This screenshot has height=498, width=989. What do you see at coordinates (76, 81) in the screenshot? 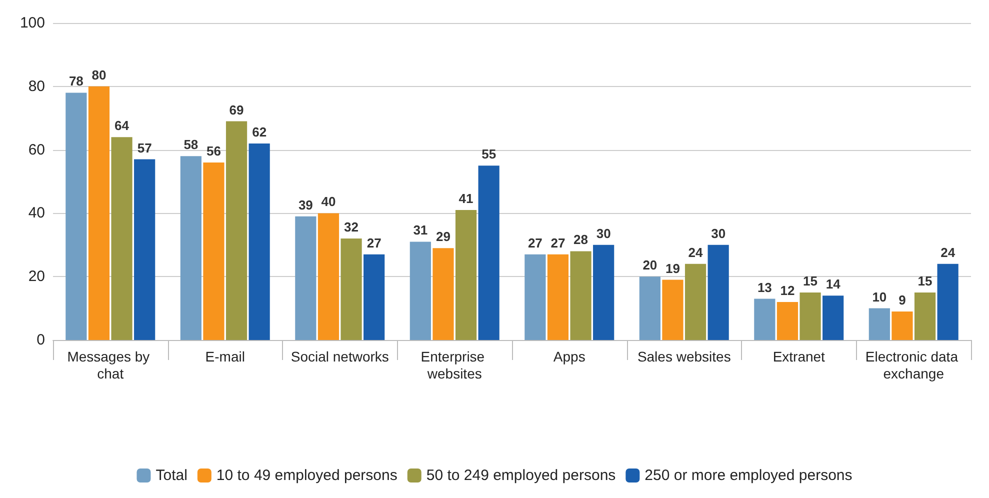
I see `data-label: 78` at bounding box center [76, 81].